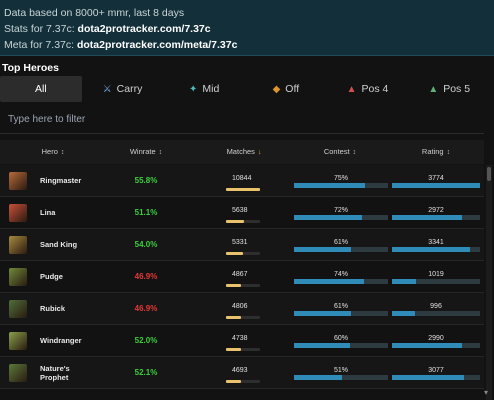  I want to click on tab-pos5: ▲ Pos 5, so click(449, 89).